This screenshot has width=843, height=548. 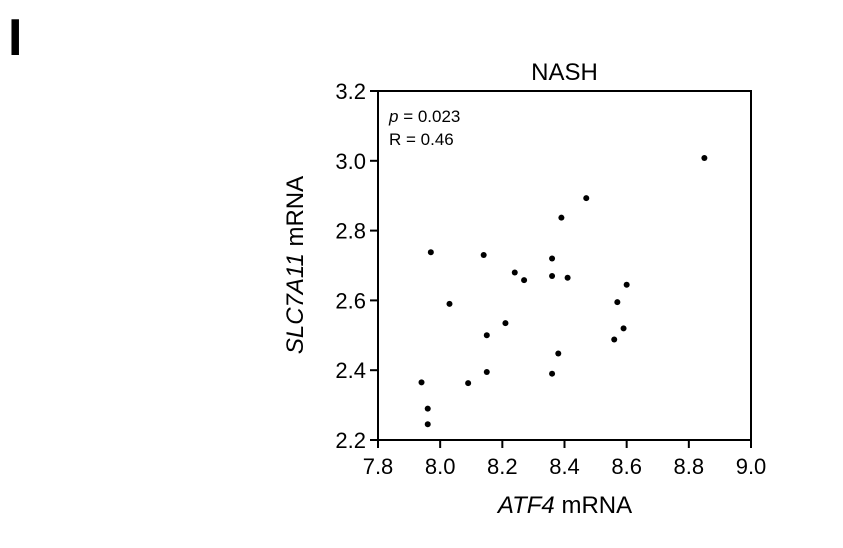 What do you see at coordinates (429, 116) in the screenshot?
I see `p-value-text: = 0.023` at bounding box center [429, 116].